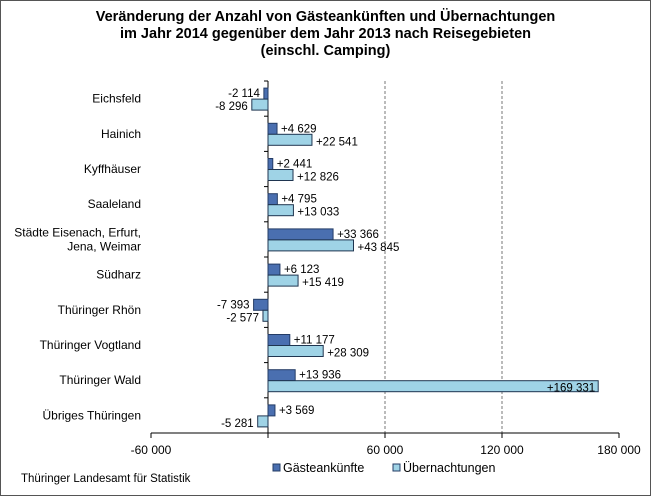  Describe the element at coordinates (502, 450) in the screenshot. I see `x-tick-label: 120 000` at that location.